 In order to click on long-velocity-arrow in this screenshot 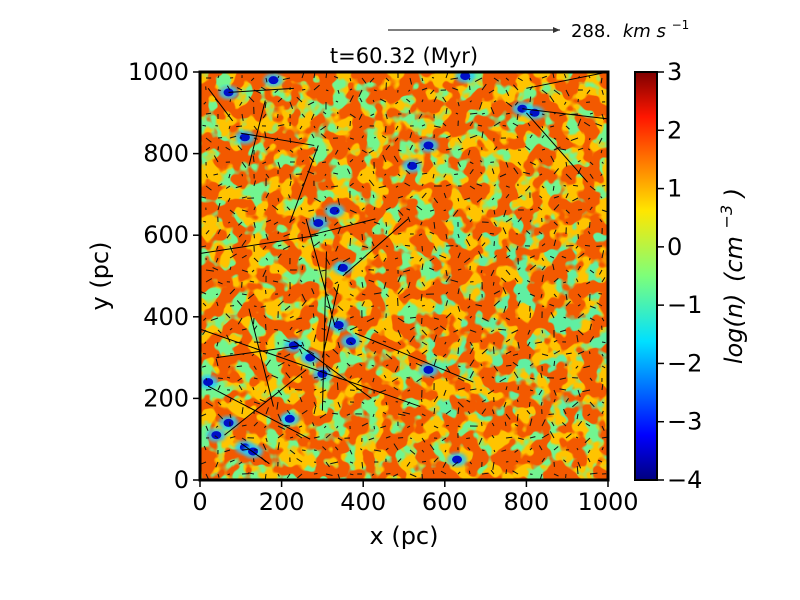, I will do `click(304, 184)`.